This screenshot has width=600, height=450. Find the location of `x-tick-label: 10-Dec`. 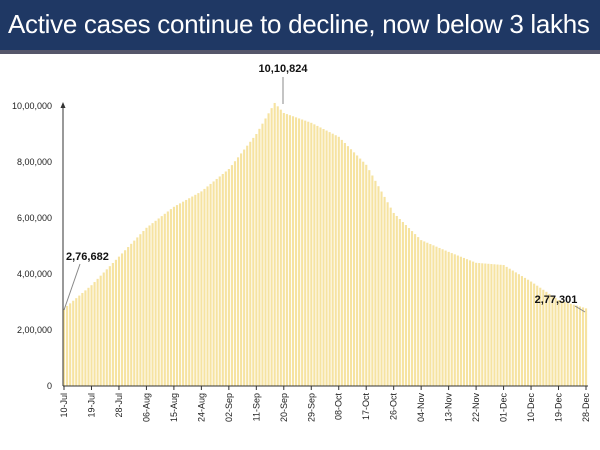

x-tick-label: 10-Dec is located at coordinates (531, 408).